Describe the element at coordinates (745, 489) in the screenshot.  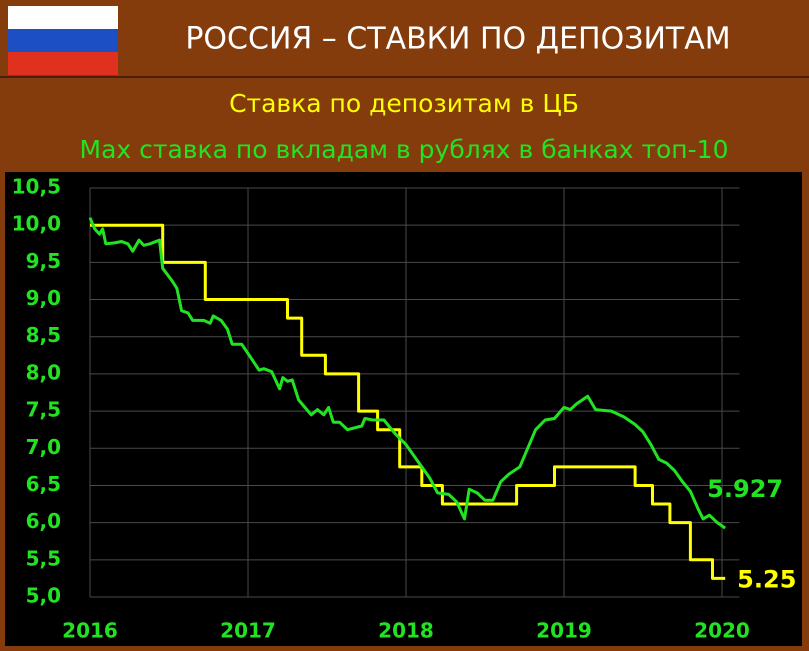
I see `end-value-label: 5.927` at that location.